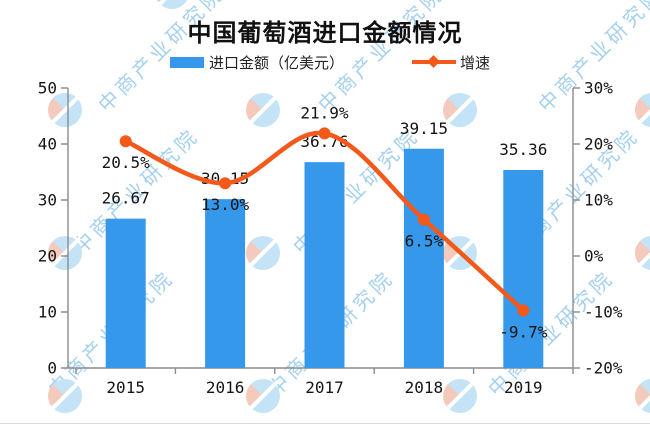 The width and height of the screenshot is (650, 431). Describe the element at coordinates (603, 368) in the screenshot. I see `right-axis-tick-label: -20%` at that location.